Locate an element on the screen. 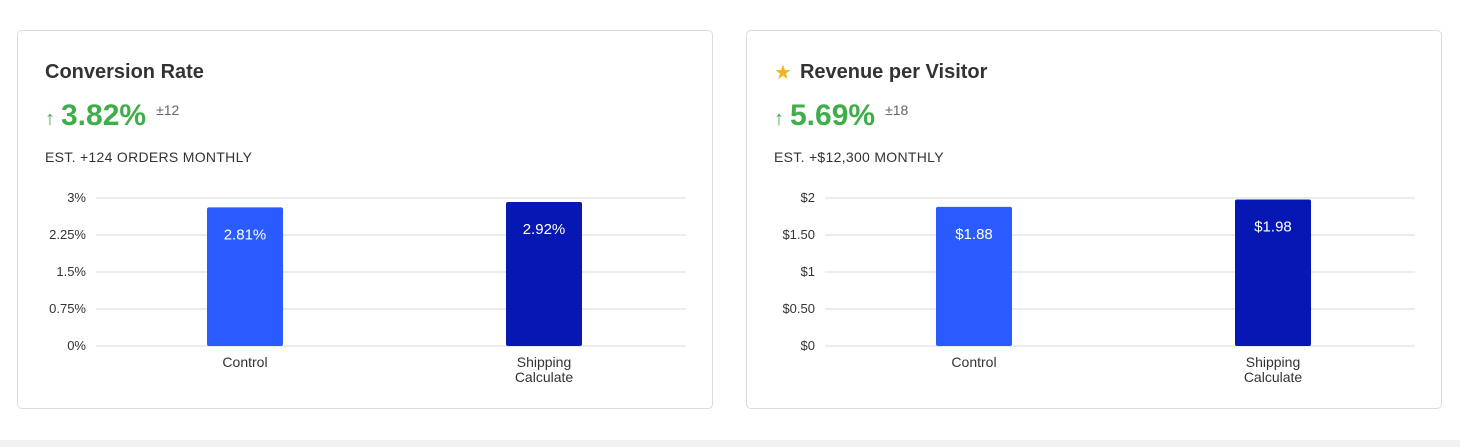  lift-metric: ↑ 3.82% ±12 is located at coordinates (112, 116).